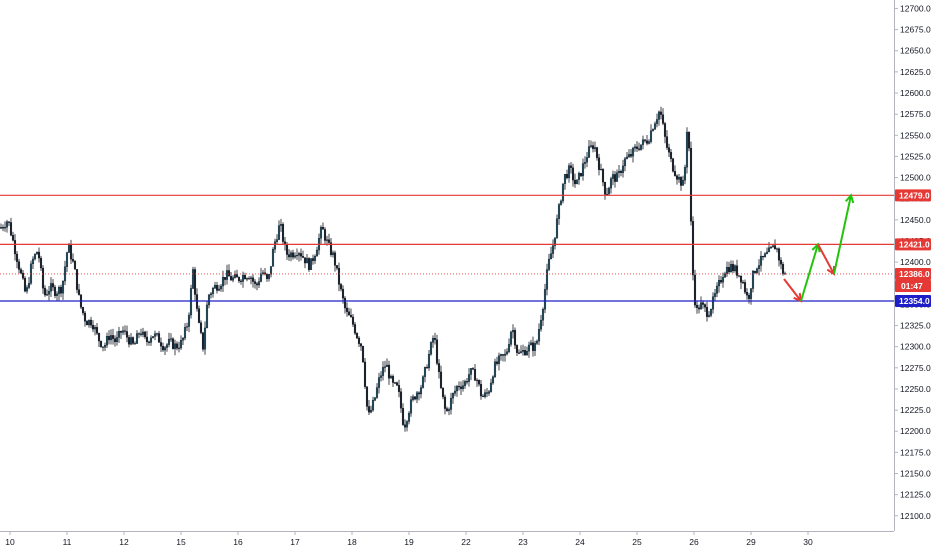 The image size is (932, 550). What do you see at coordinates (915, 389) in the screenshot?
I see `y-tick-label: 12250.0` at bounding box center [915, 389].